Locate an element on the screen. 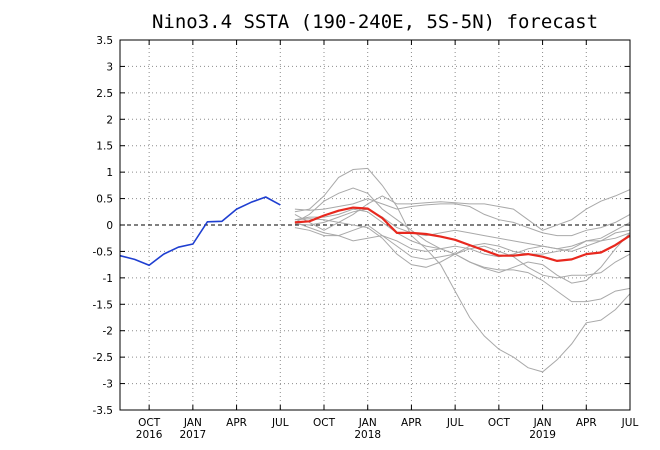  y-tick-label: -1 is located at coordinates (108, 279).